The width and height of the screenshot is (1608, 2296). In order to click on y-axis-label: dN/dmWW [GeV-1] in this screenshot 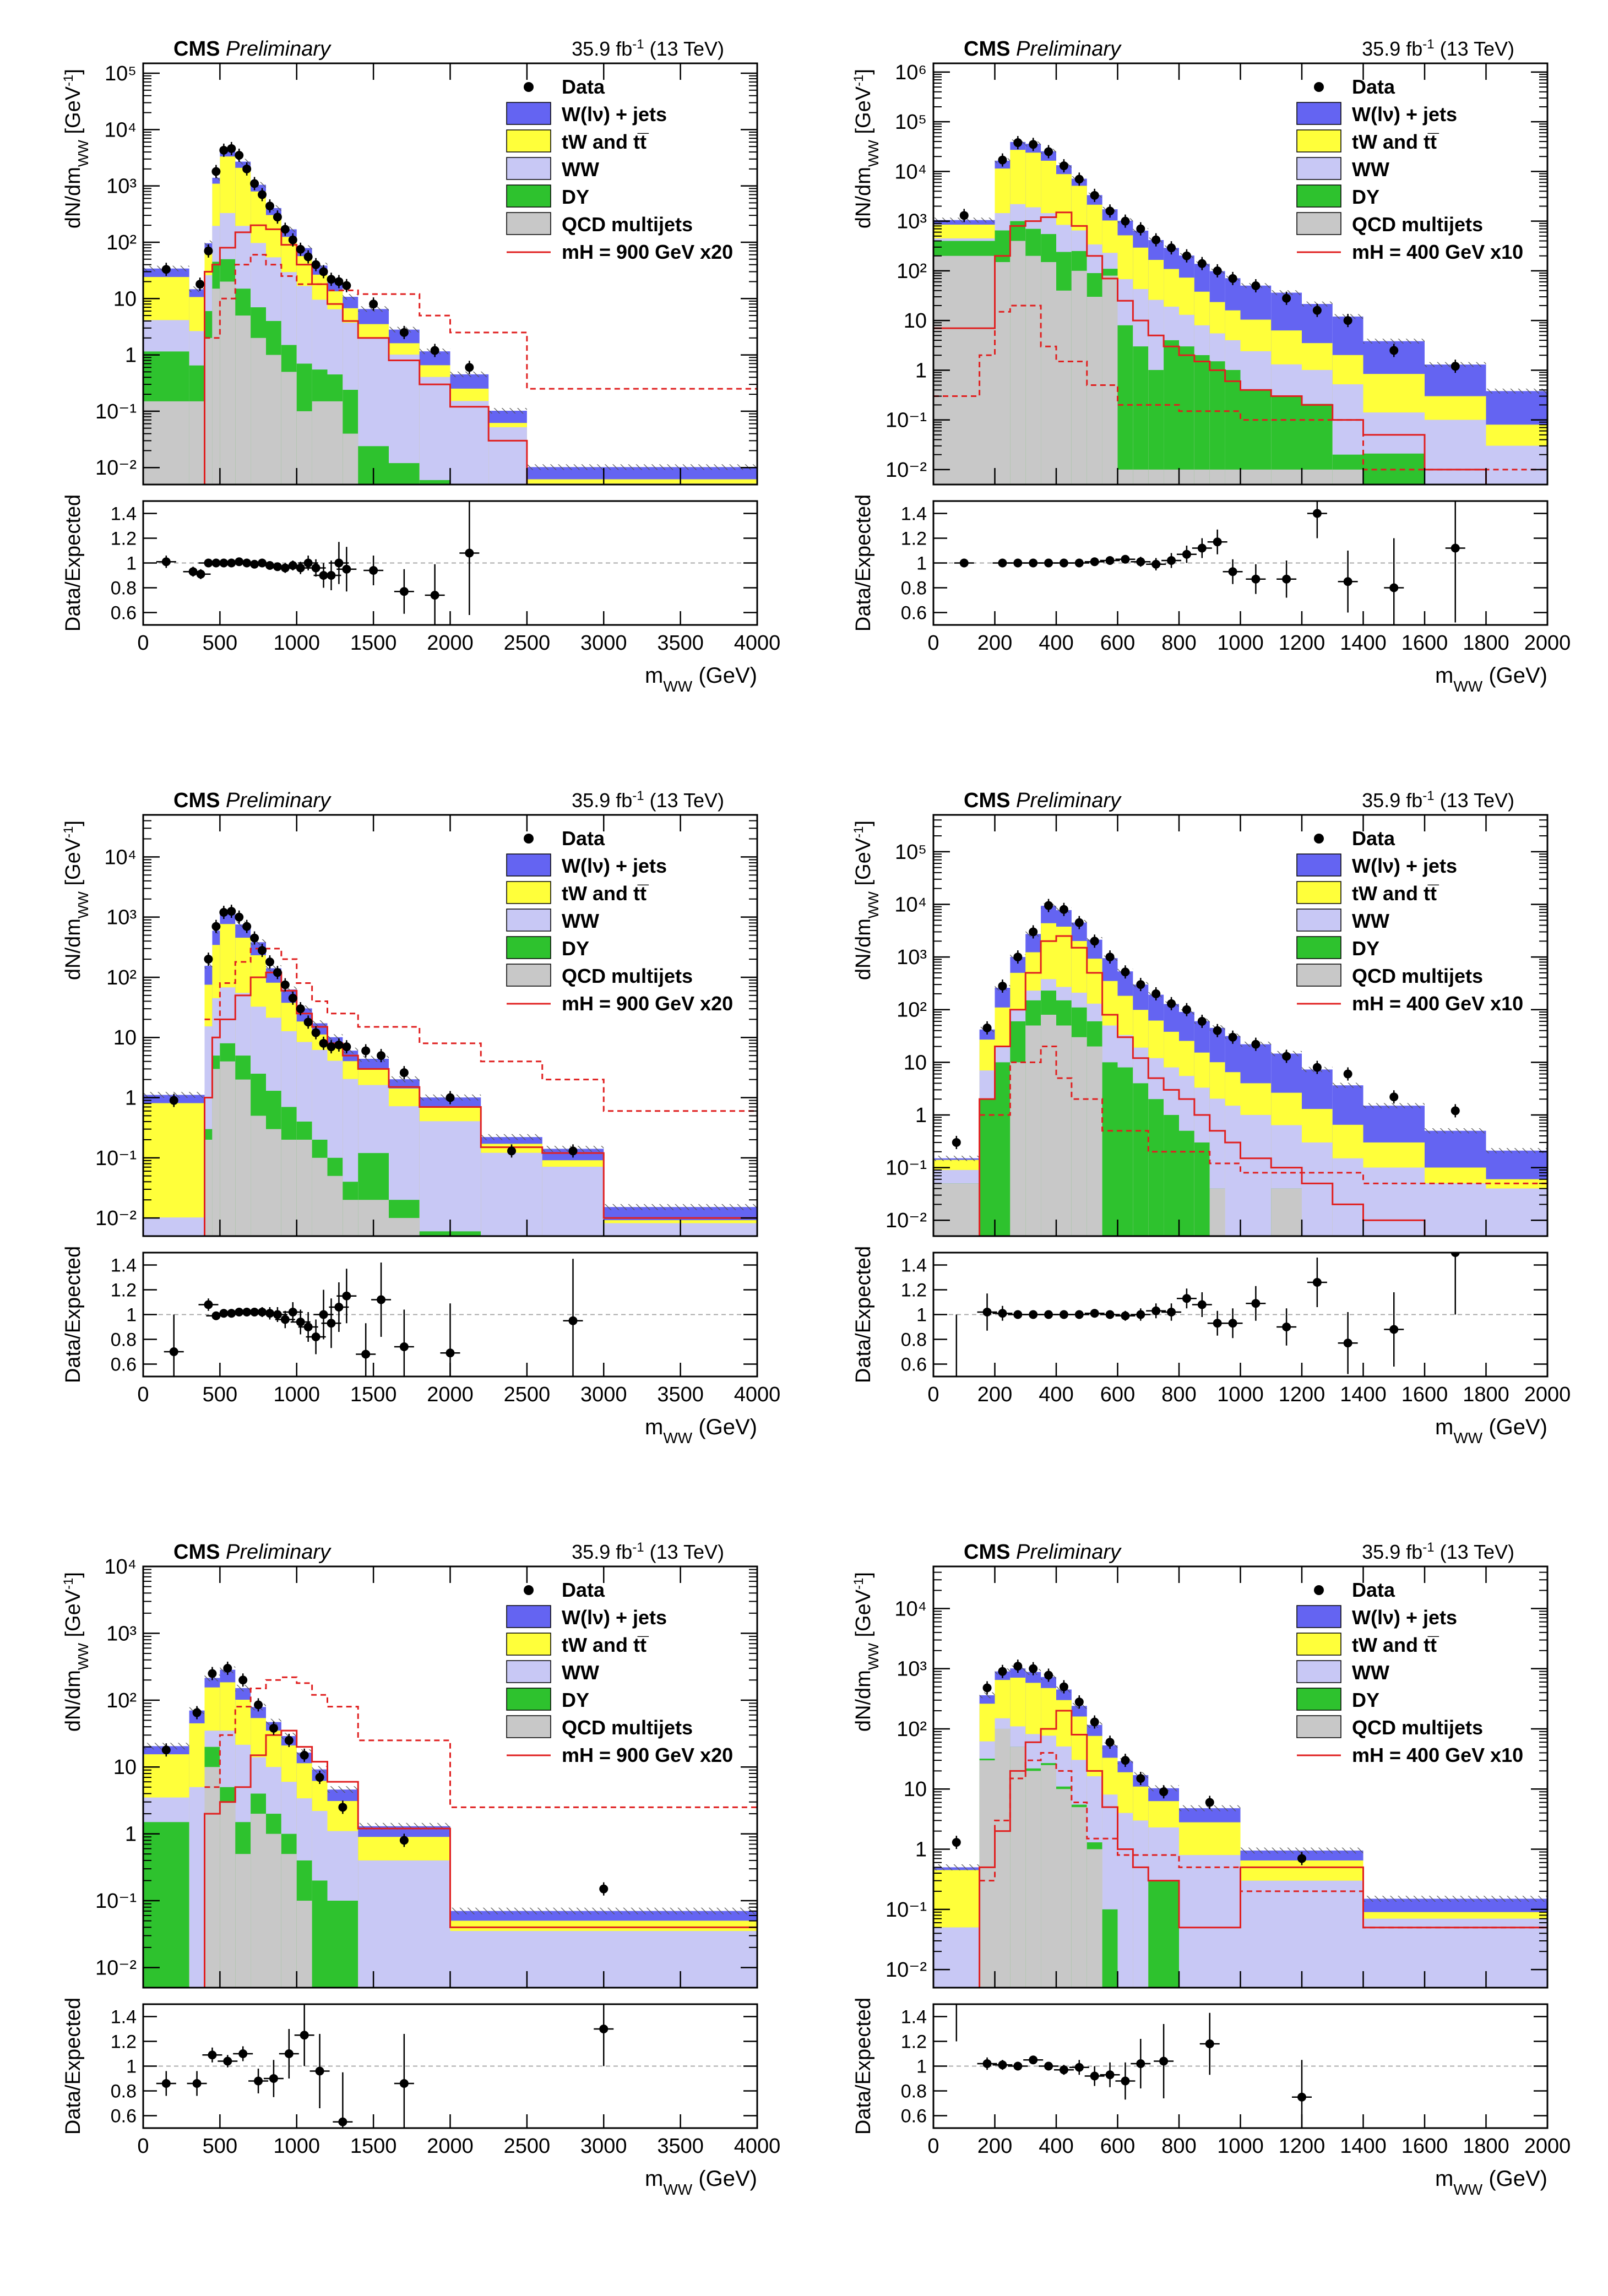, I will do `click(866, 148)`.